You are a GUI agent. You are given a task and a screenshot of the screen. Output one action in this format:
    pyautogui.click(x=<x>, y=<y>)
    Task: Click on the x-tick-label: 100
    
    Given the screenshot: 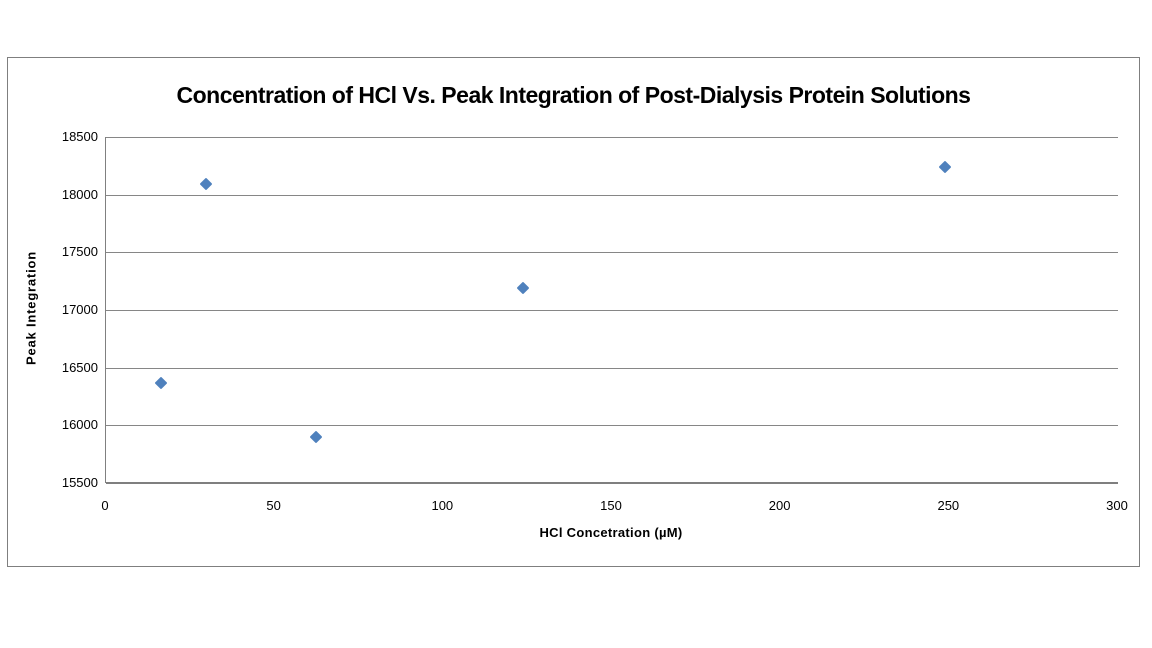 What is the action you would take?
    pyautogui.click(x=442, y=505)
    